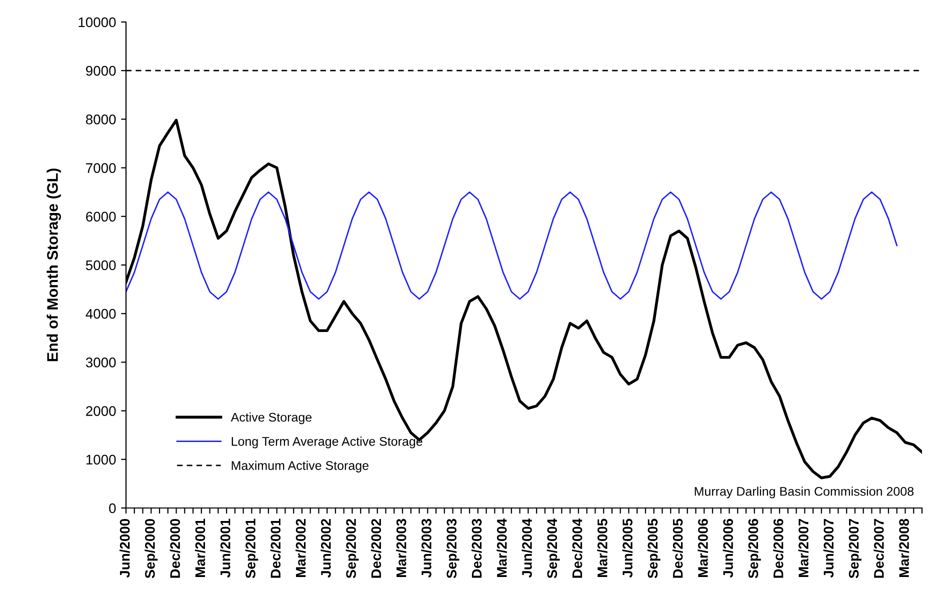  What do you see at coordinates (577, 548) in the screenshot?
I see `x-tick-label: Dec/2004` at bounding box center [577, 548].